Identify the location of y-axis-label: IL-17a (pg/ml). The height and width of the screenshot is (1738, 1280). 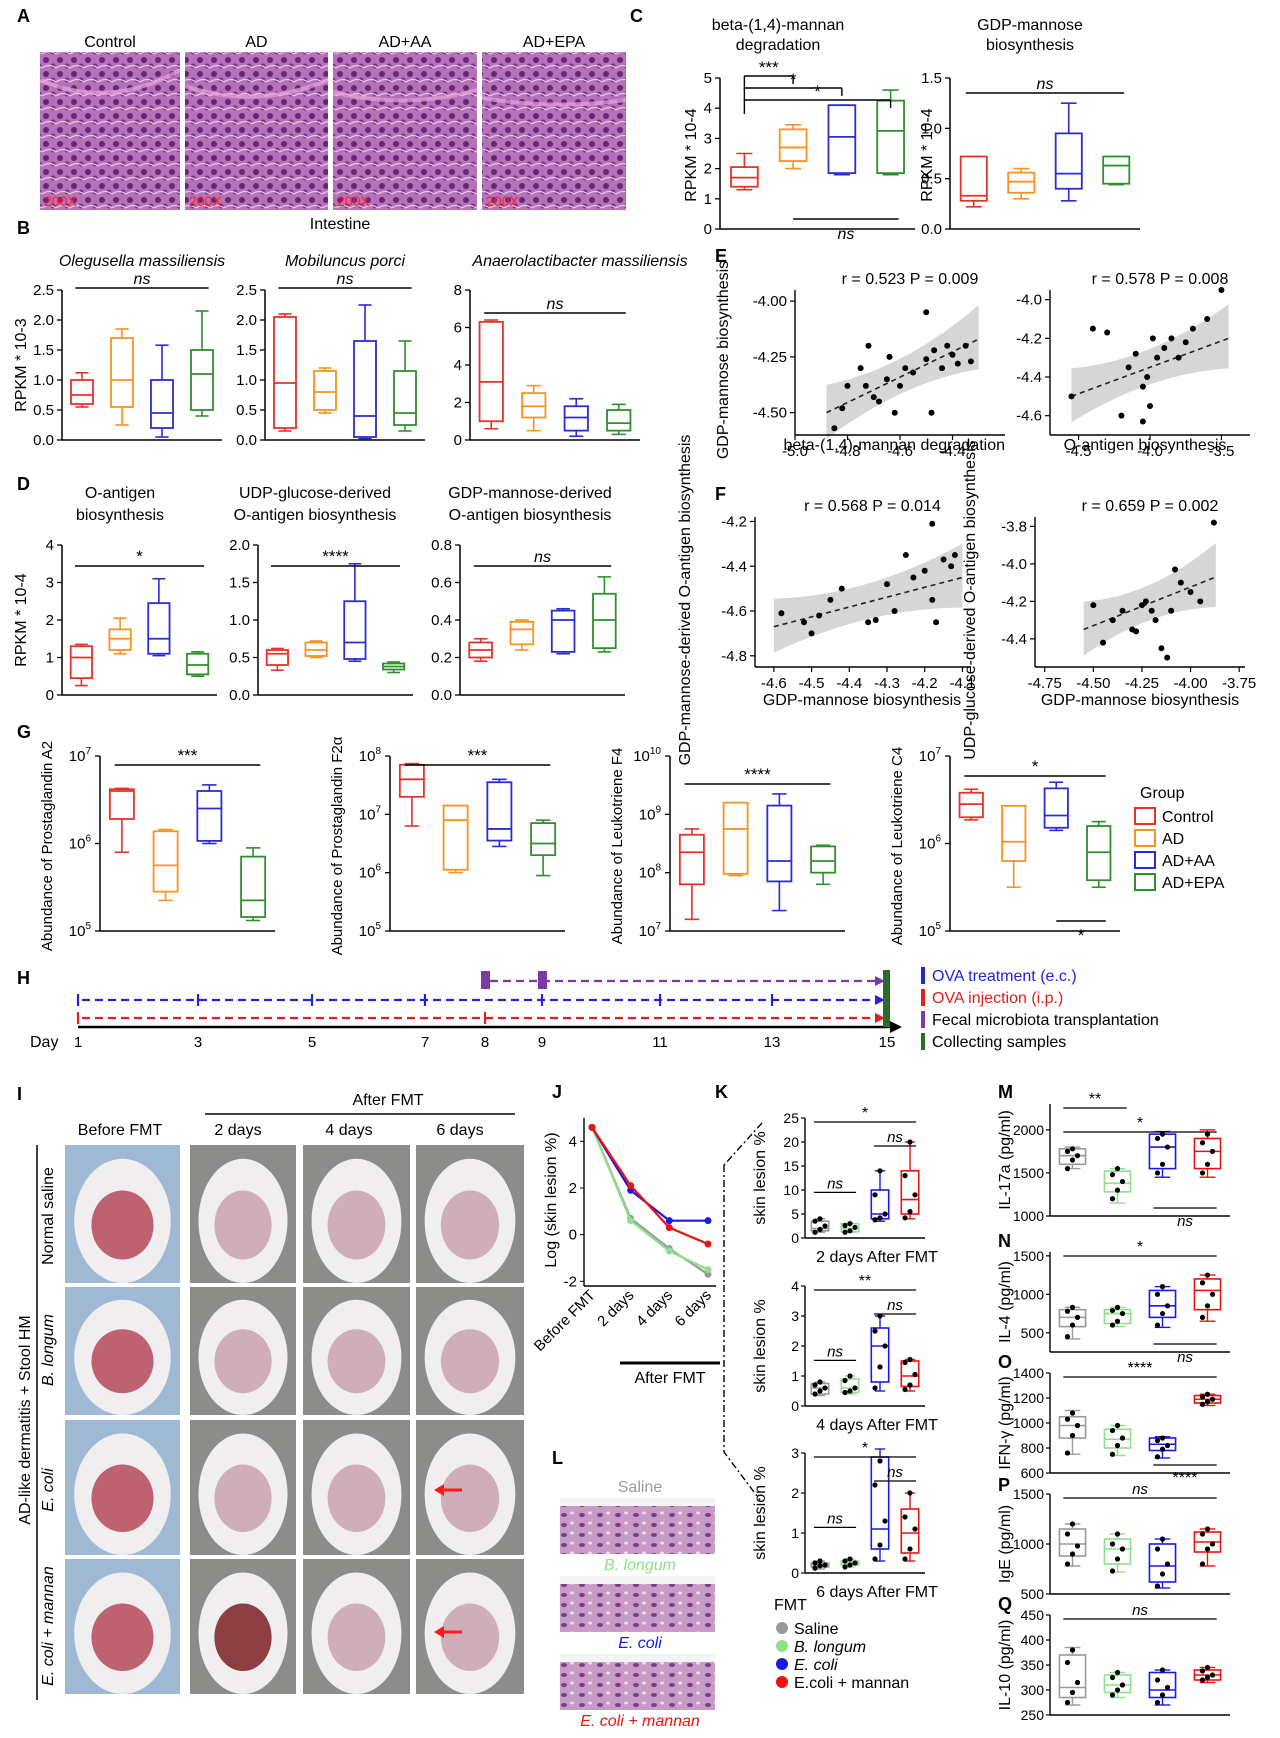
(1005, 1160).